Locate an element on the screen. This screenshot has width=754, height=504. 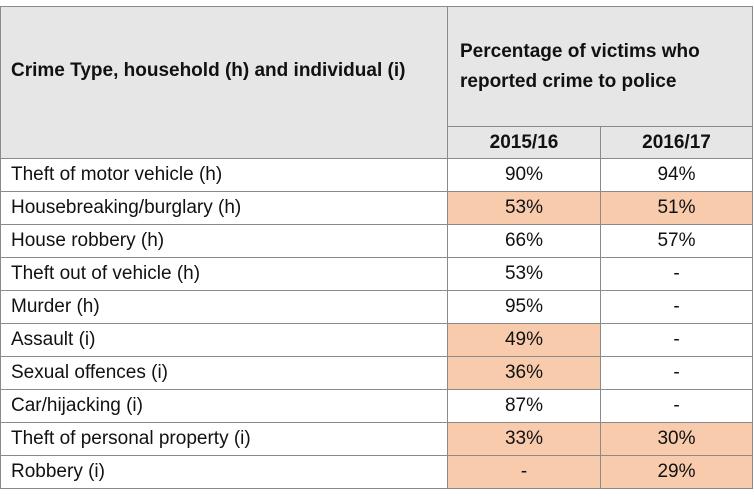
table-row: Theft of motor vehicle (h) 90% 94% is located at coordinates (376, 175).